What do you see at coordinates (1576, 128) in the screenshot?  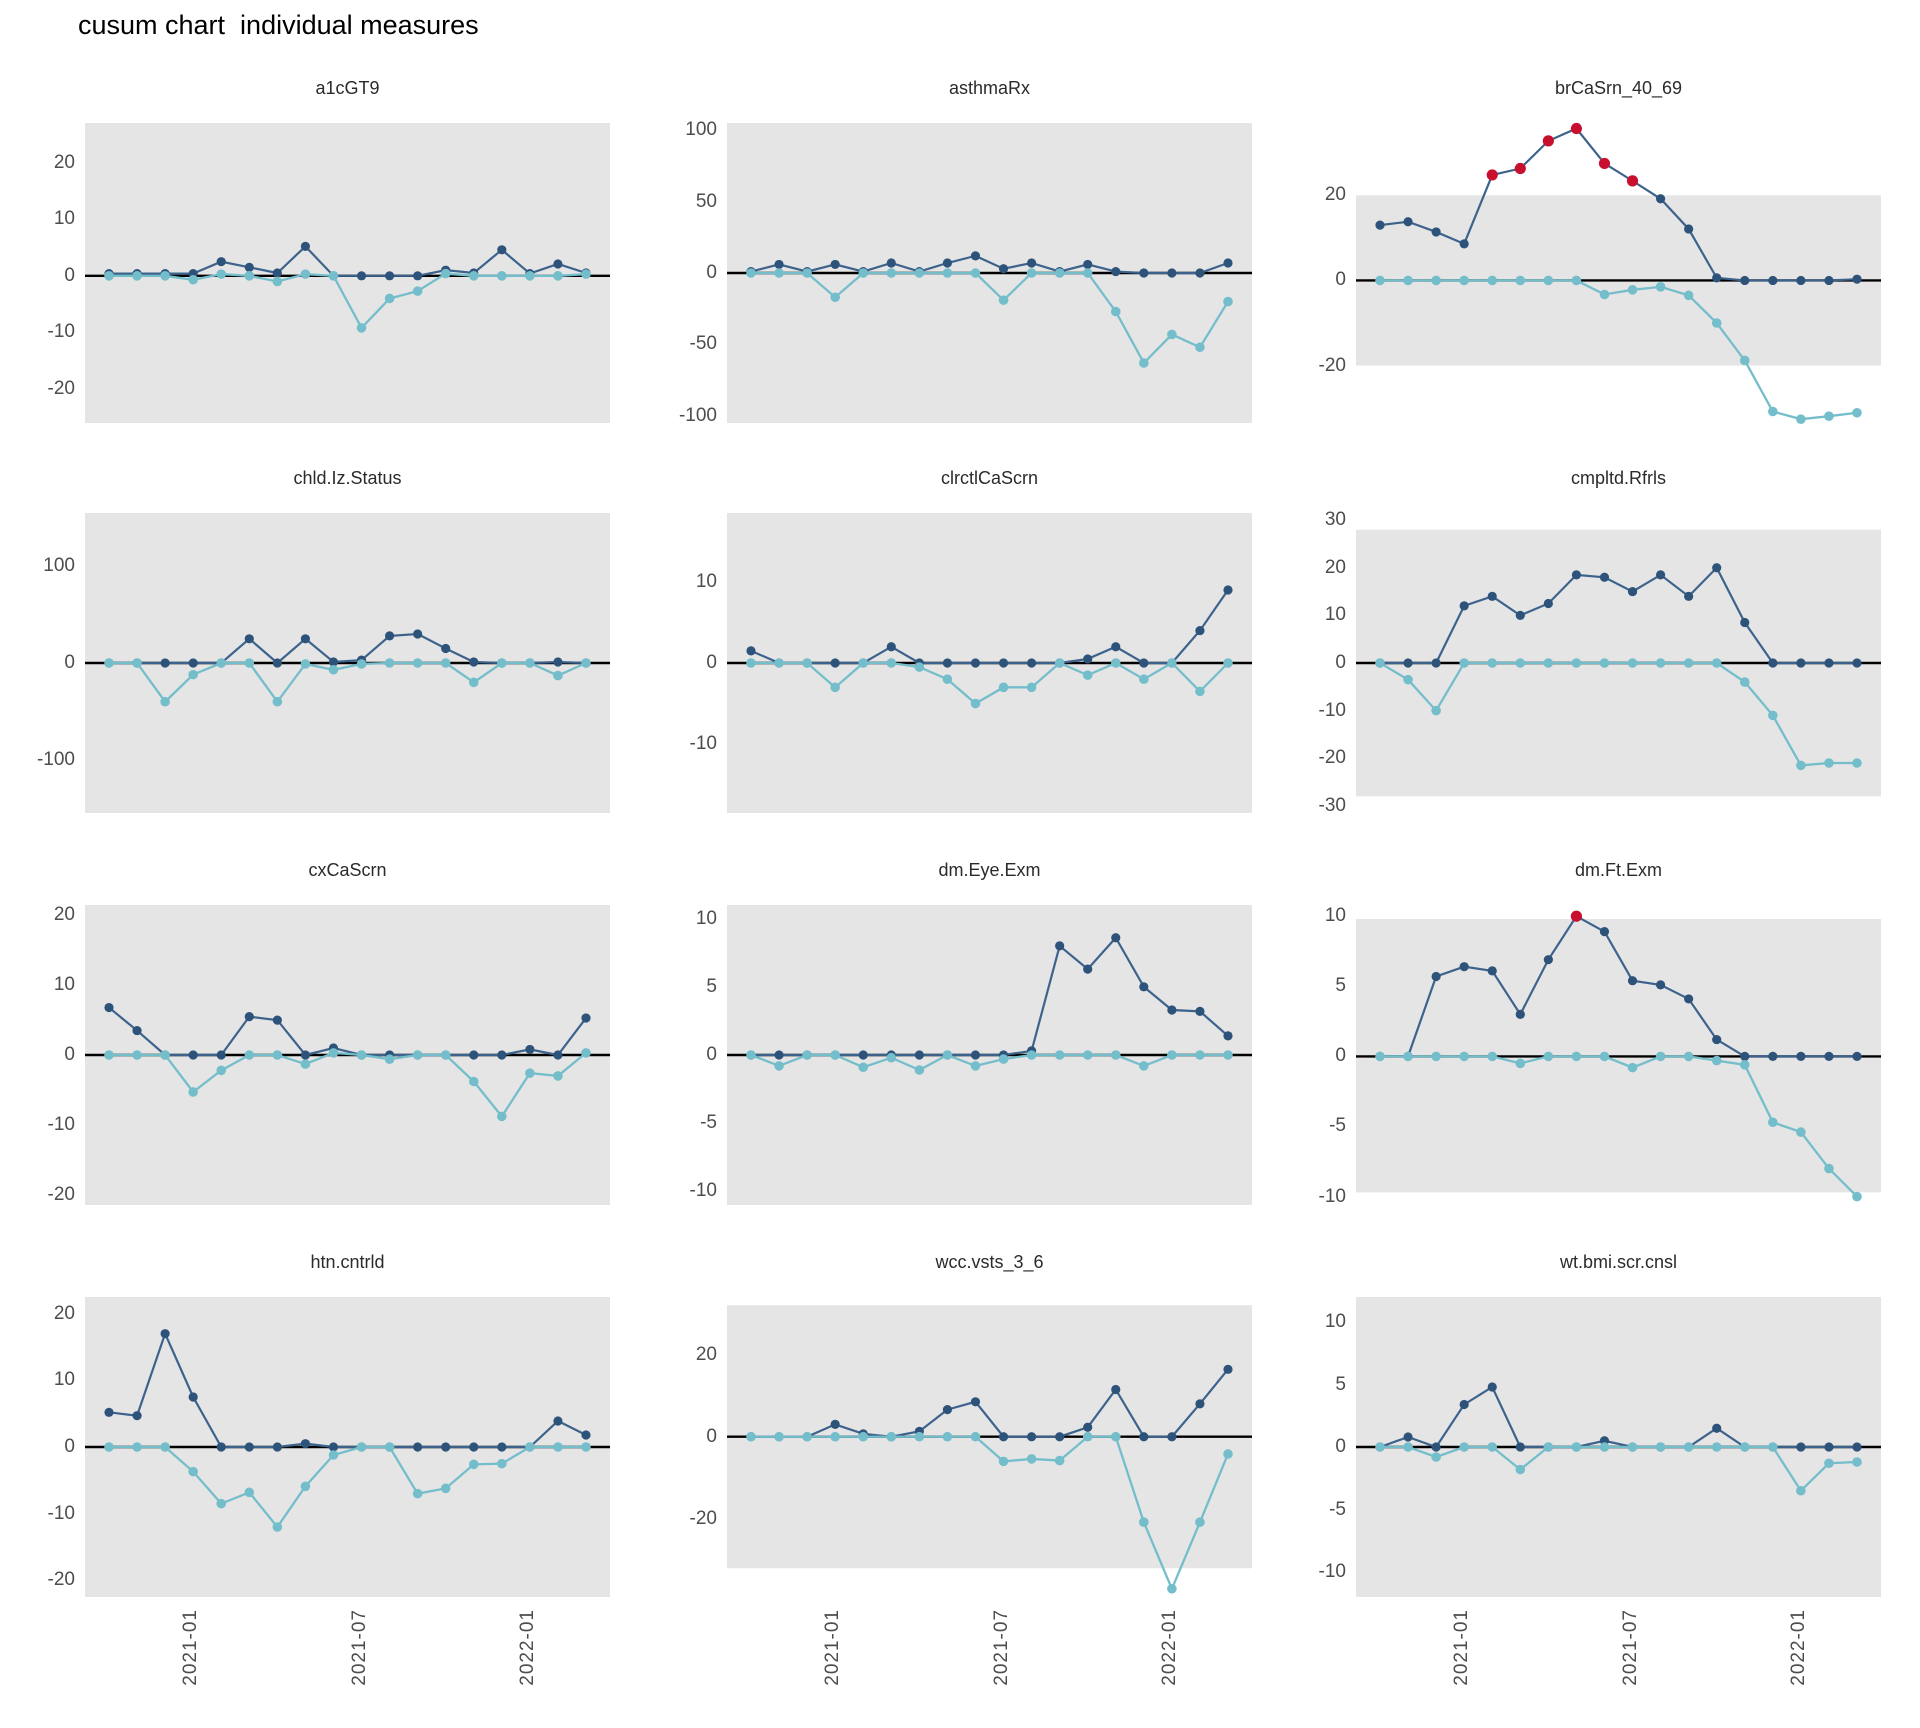 I see `signal-point` at bounding box center [1576, 128].